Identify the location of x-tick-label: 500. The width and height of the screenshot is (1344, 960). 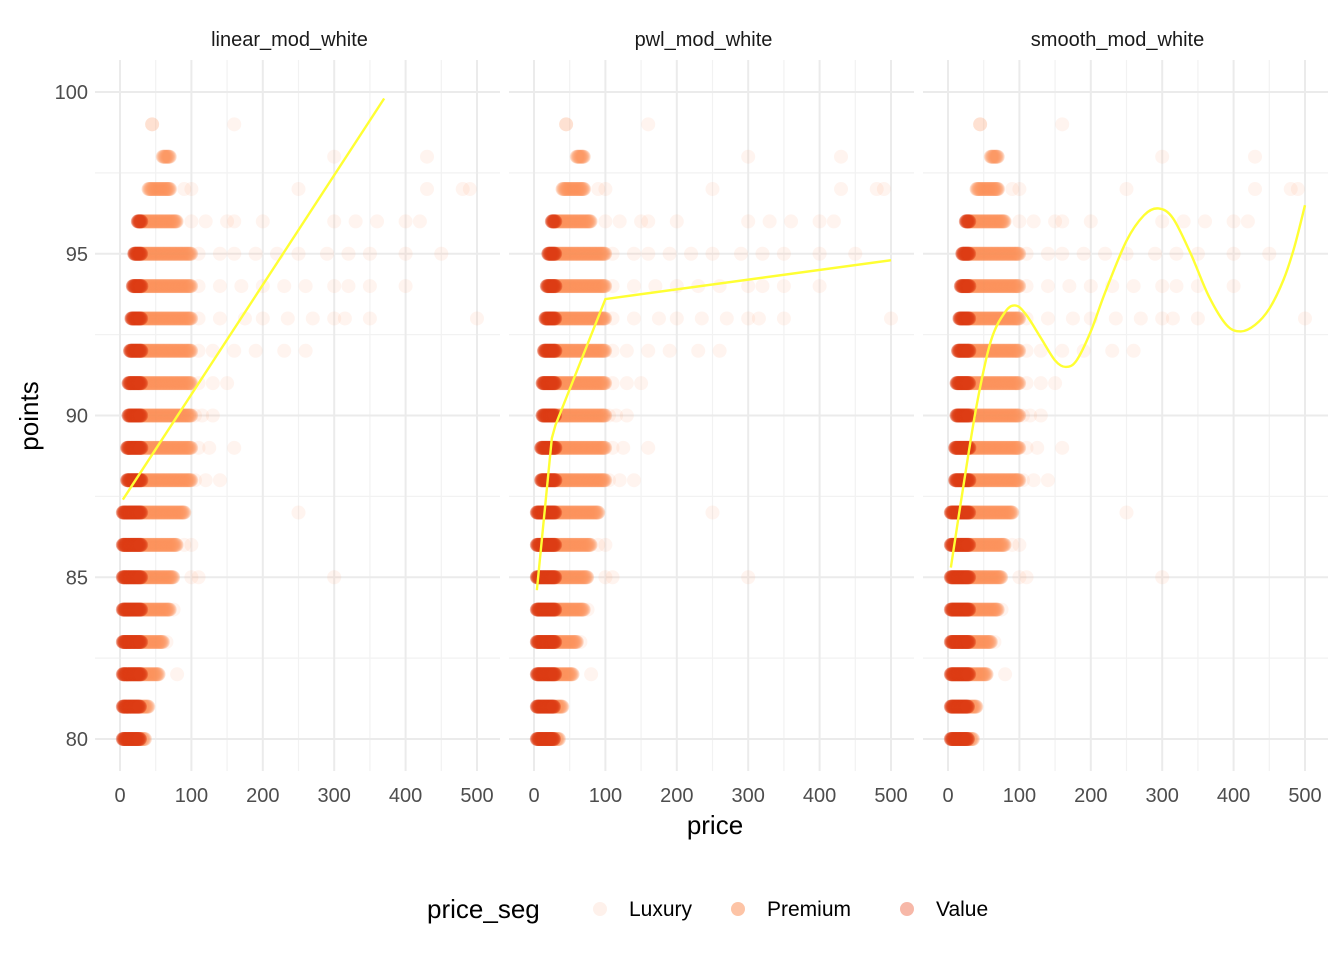
(476, 796).